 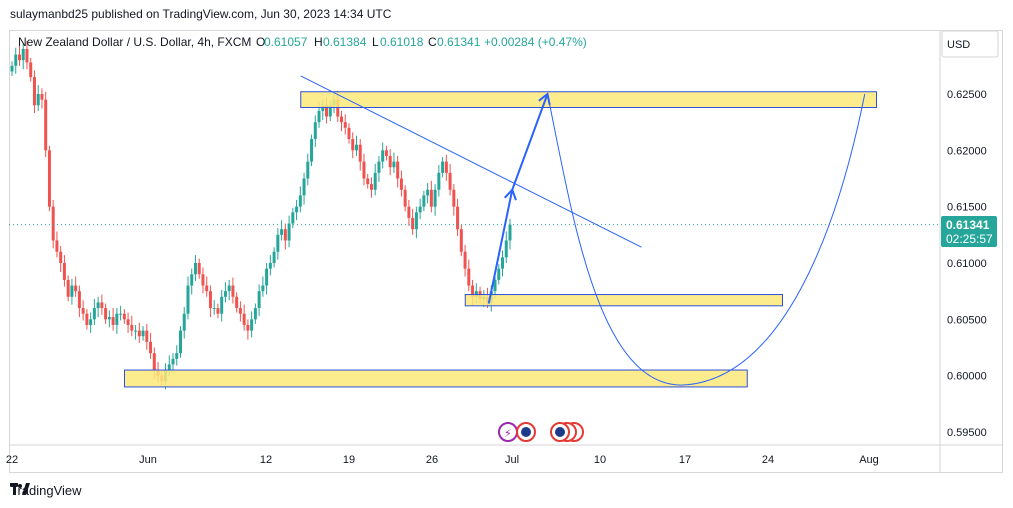 What do you see at coordinates (402, 42) in the screenshot?
I see `low-value: 0.61018` at bounding box center [402, 42].